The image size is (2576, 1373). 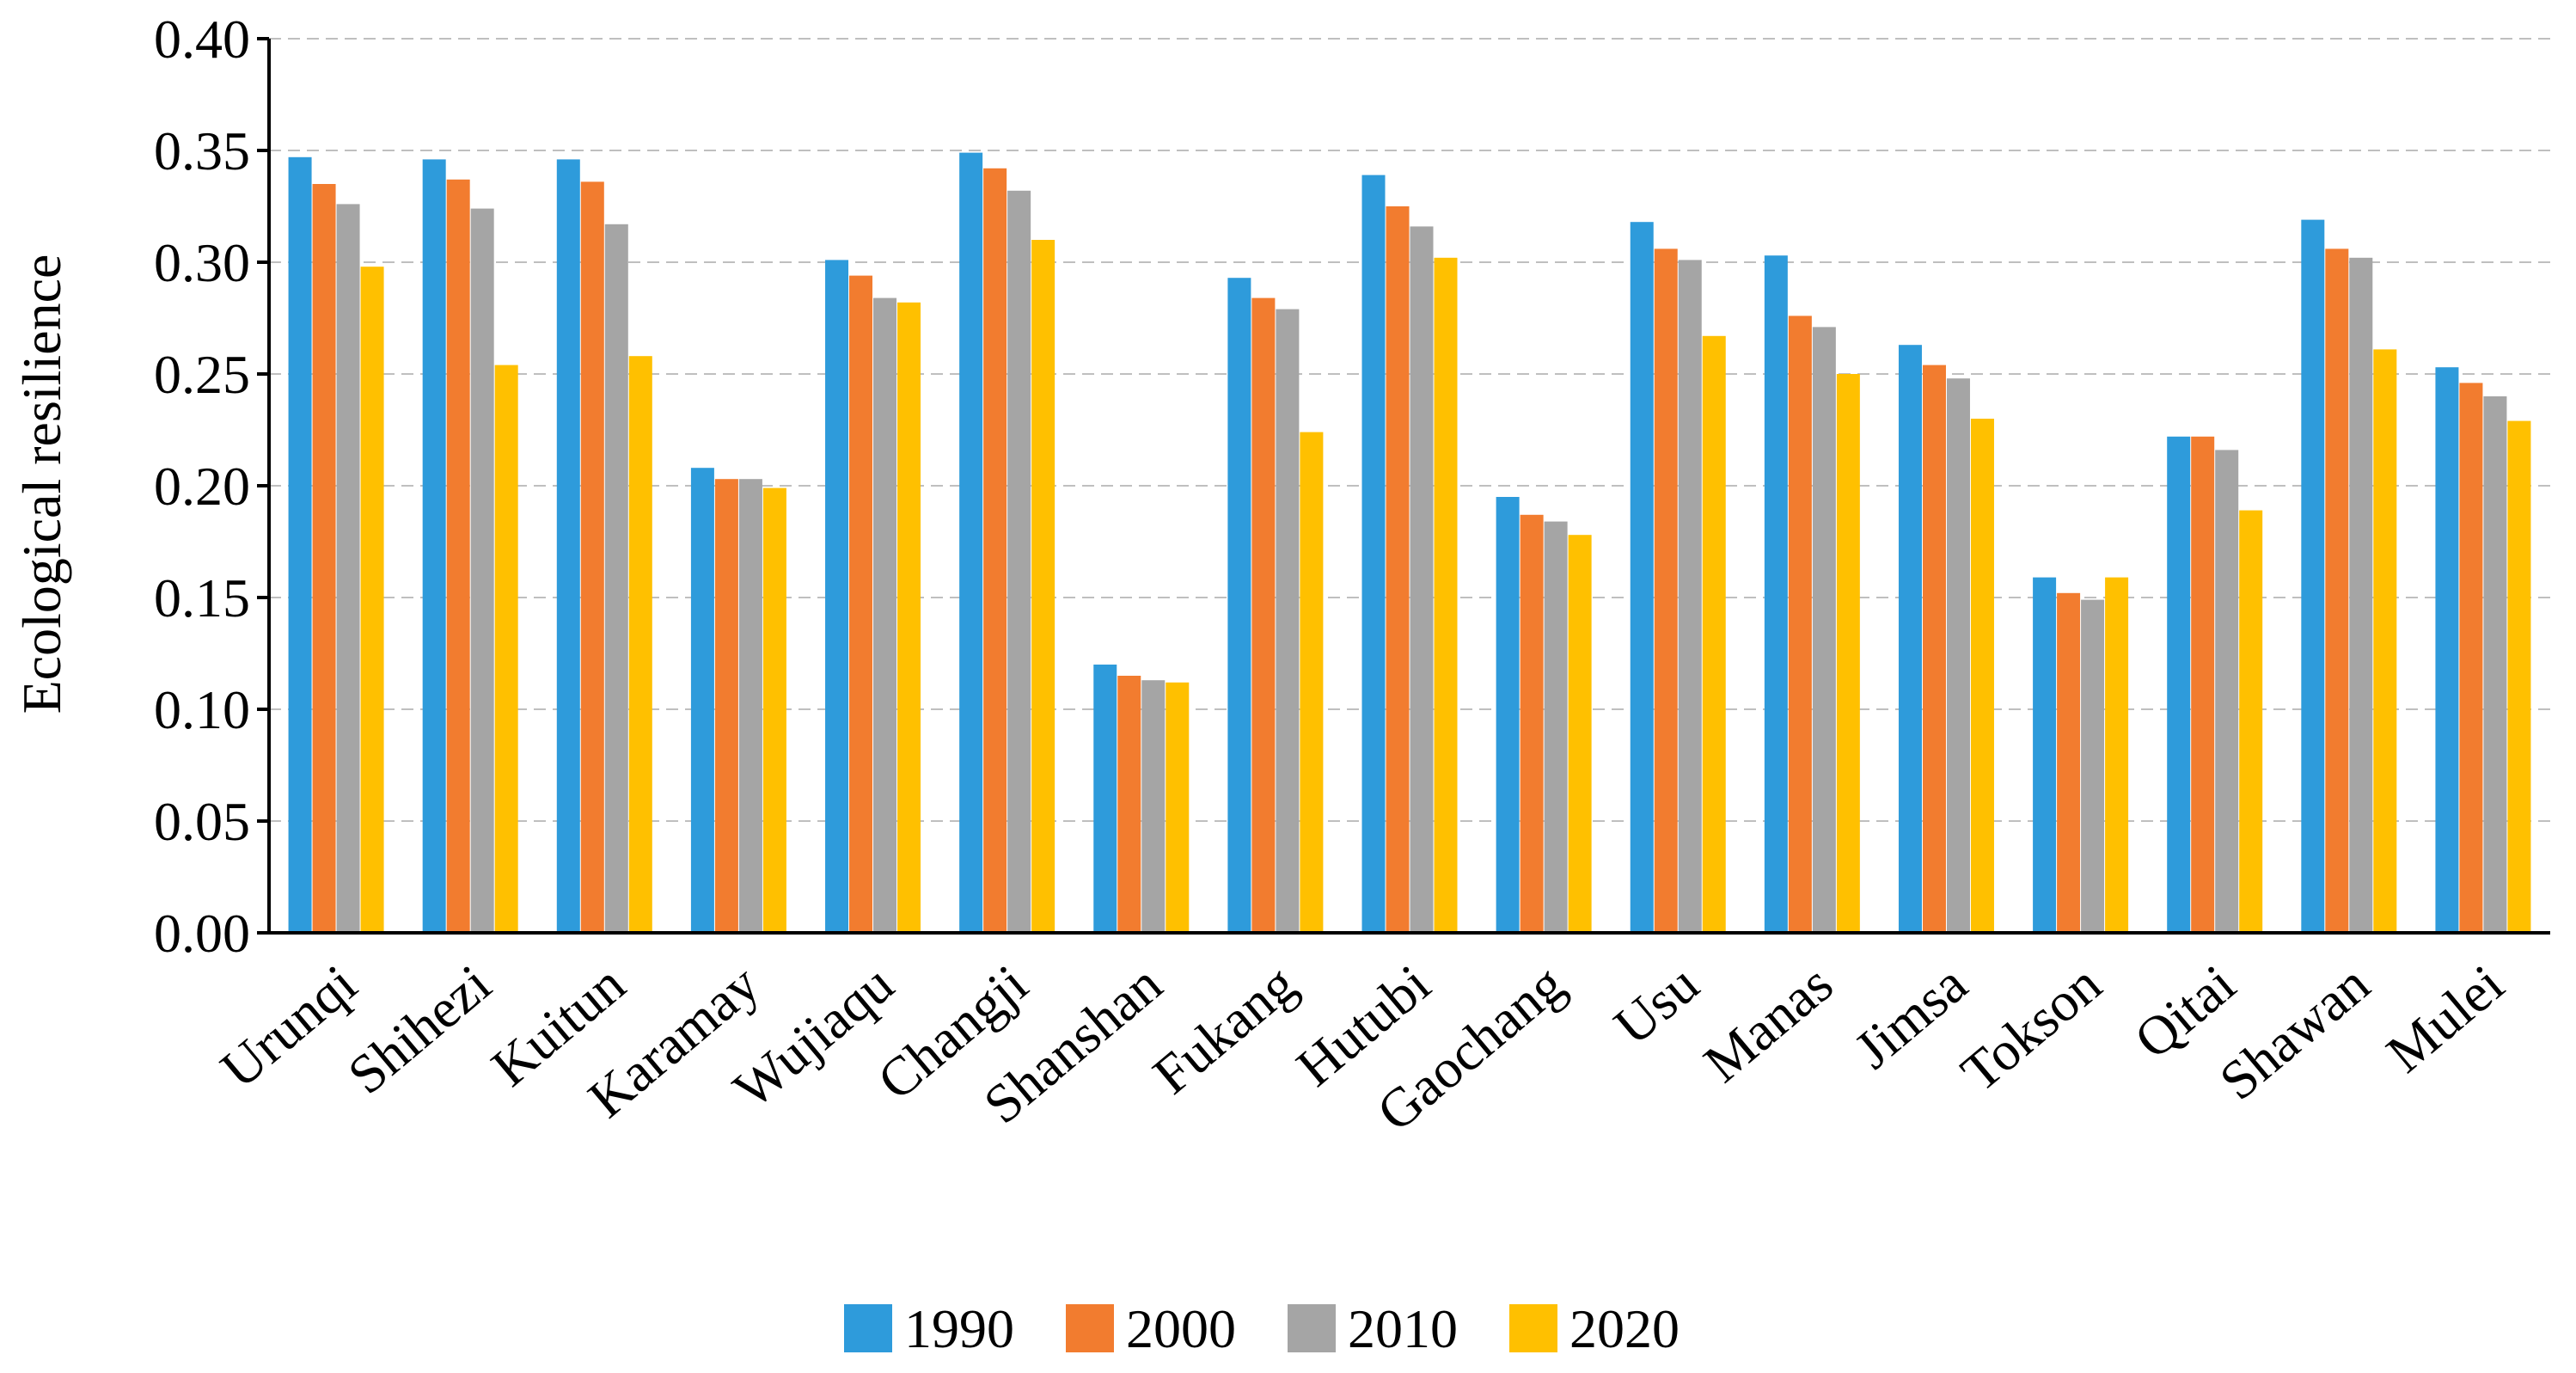 I want to click on bar-2010-karamay, so click(x=750, y=706).